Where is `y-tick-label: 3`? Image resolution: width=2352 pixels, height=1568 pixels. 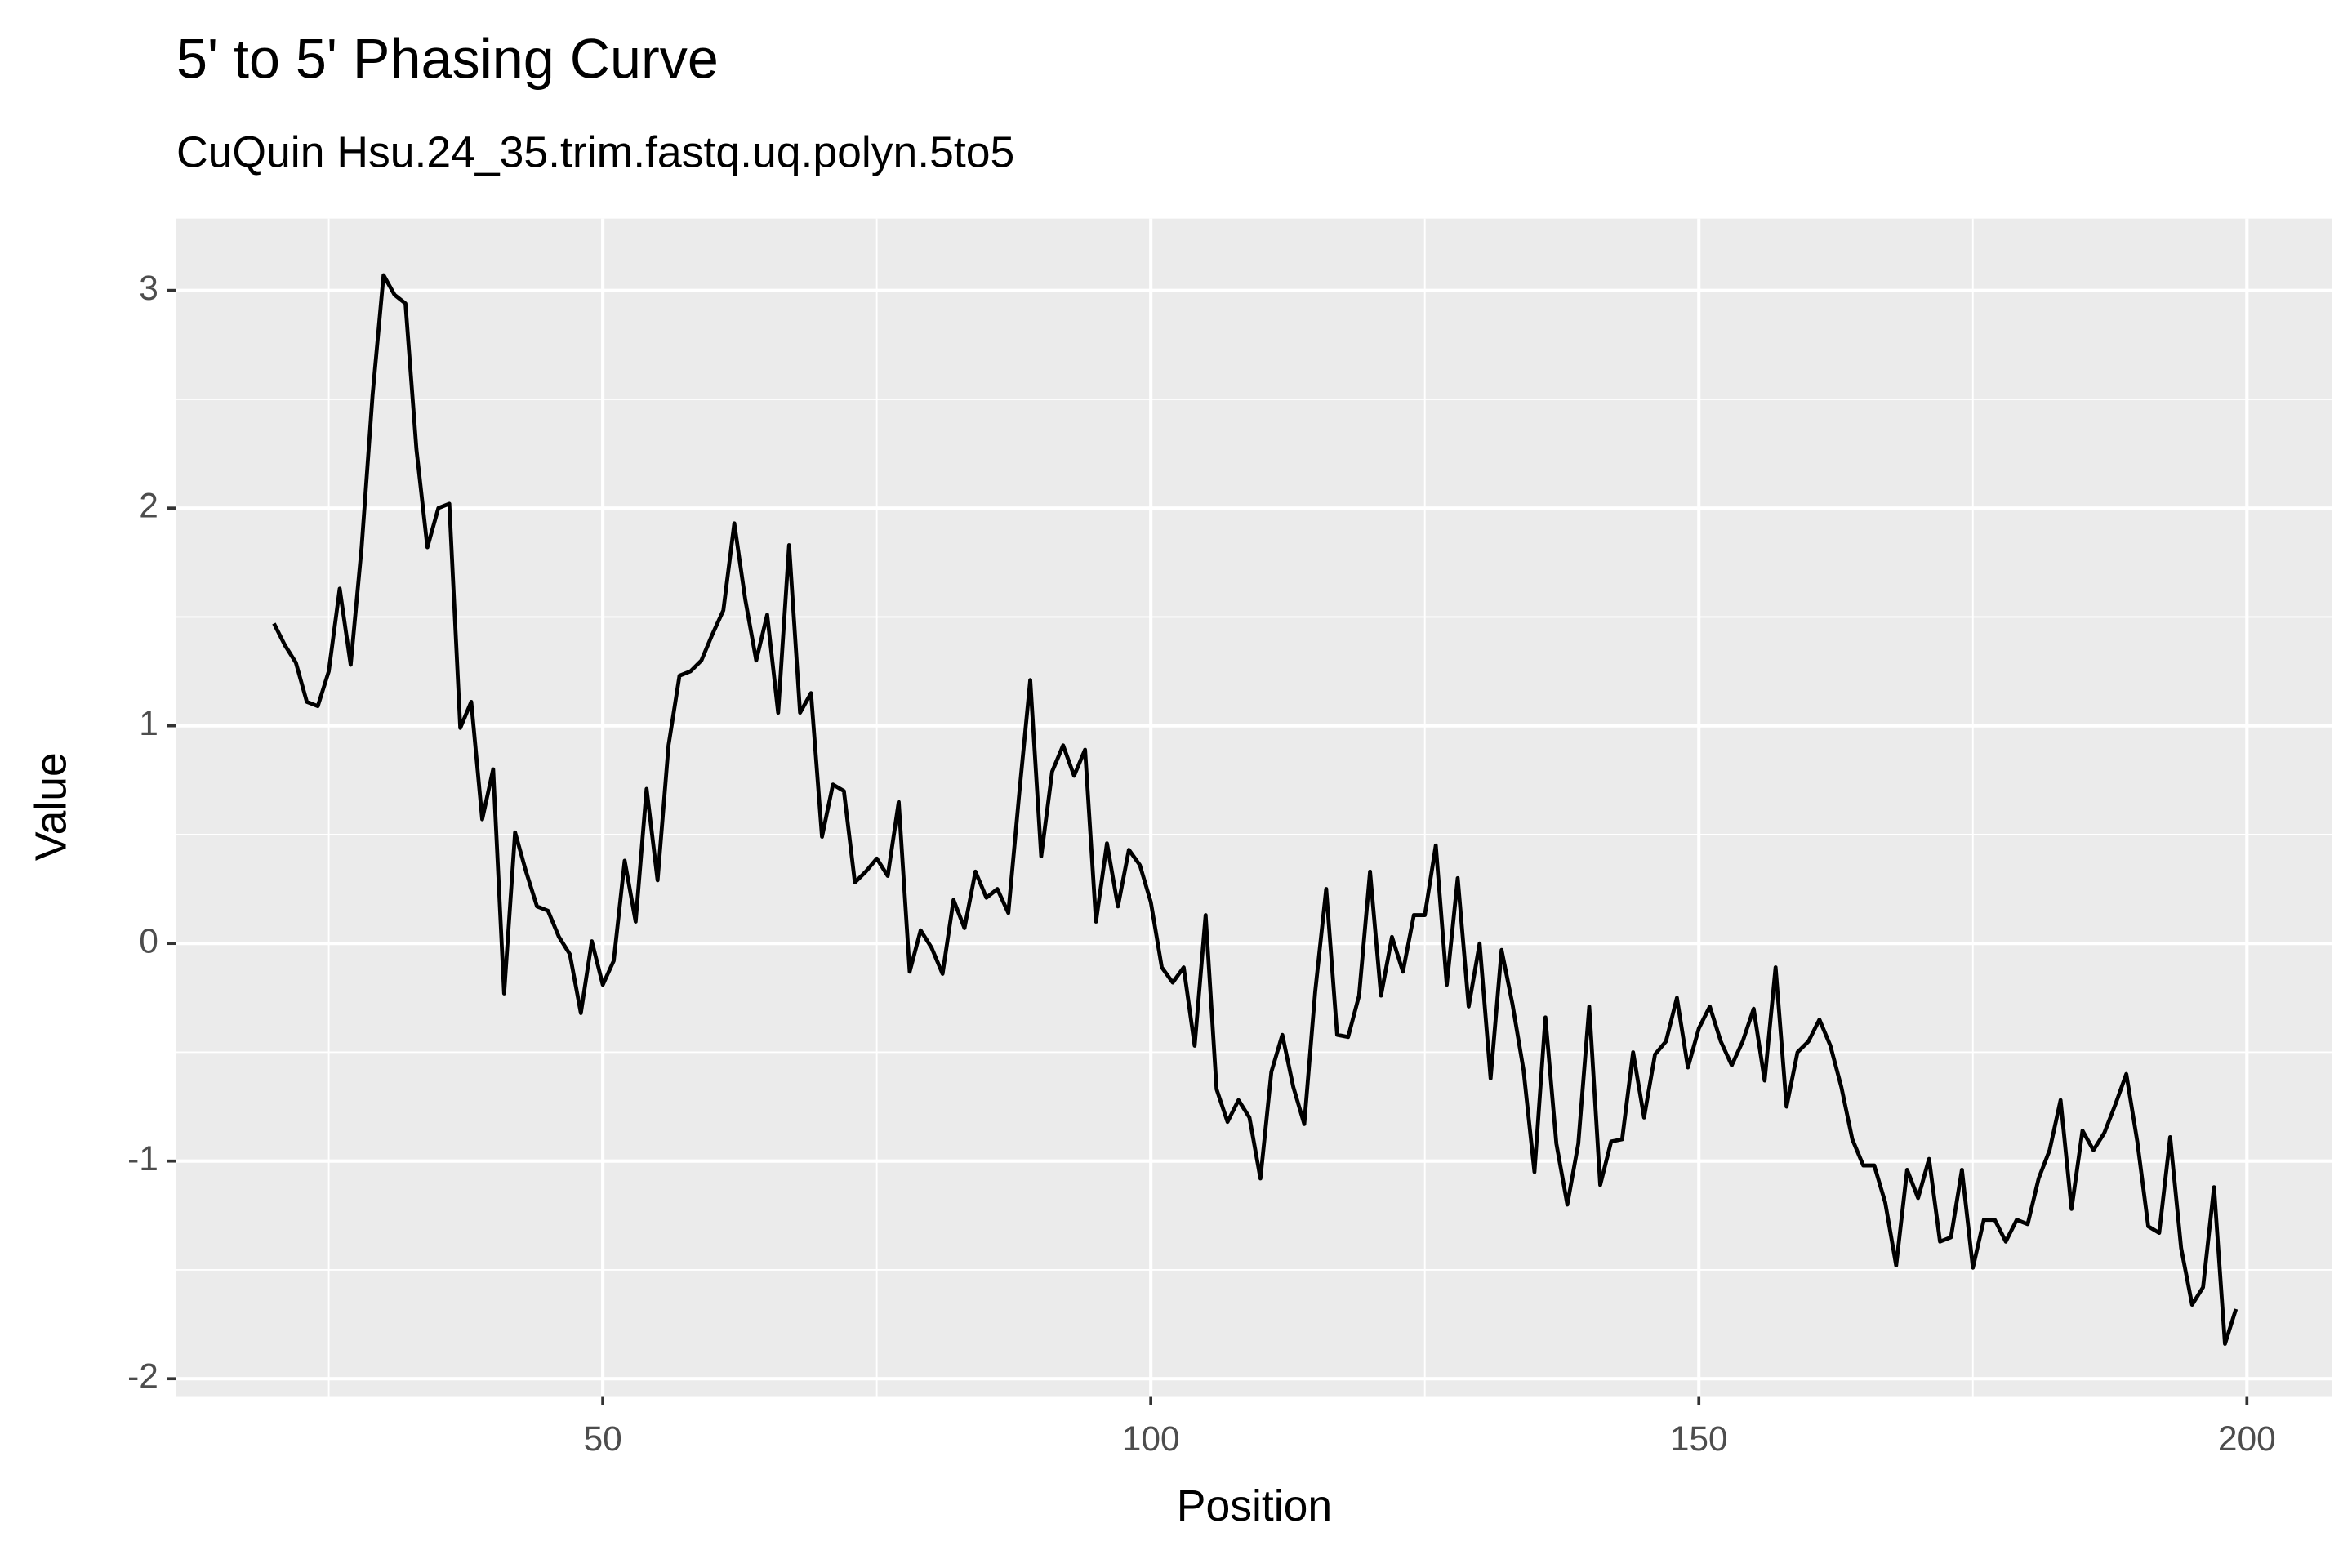 y-tick-label: 3 is located at coordinates (148, 288).